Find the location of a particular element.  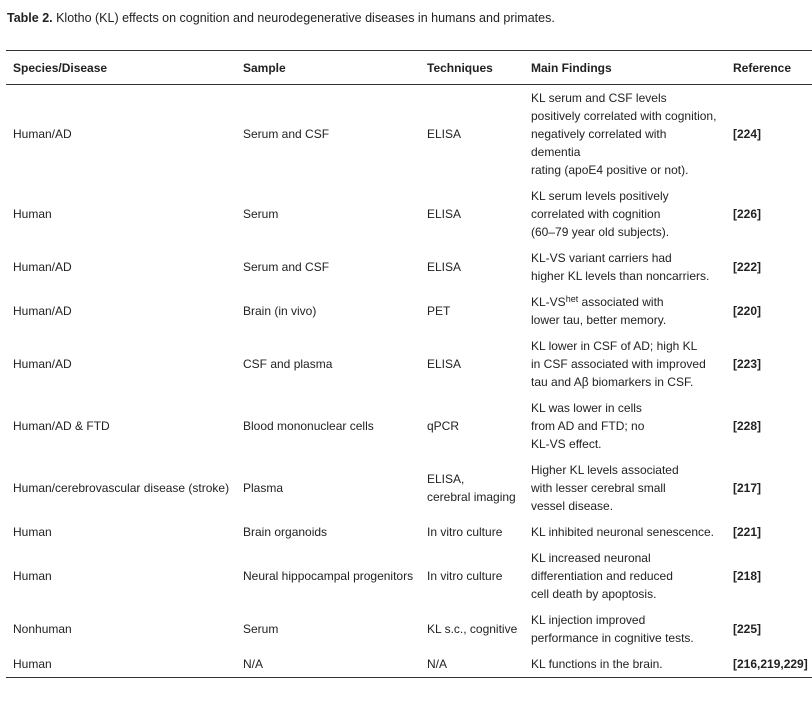

cell-sample: Serum is located at coordinates (261, 214).